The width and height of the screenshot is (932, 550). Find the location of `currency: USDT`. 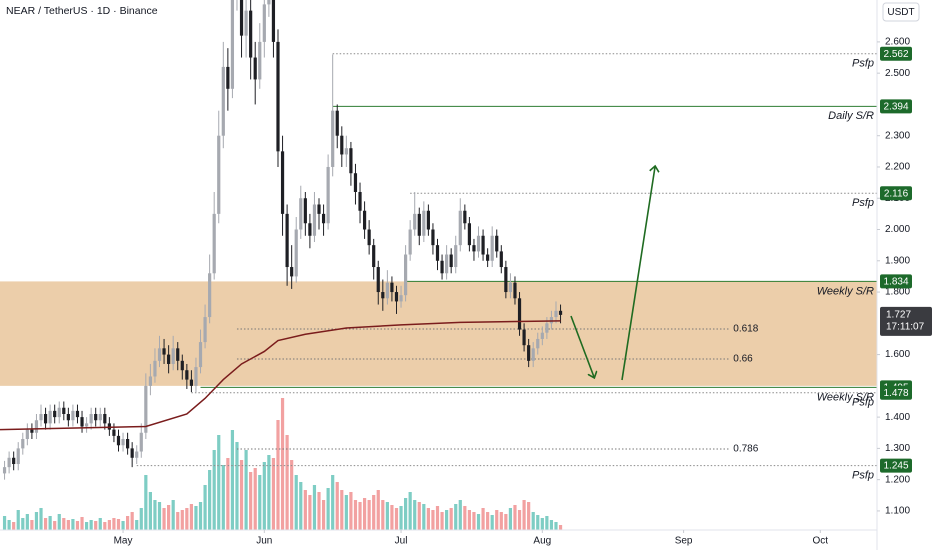

currency: USDT is located at coordinates (900, 12).